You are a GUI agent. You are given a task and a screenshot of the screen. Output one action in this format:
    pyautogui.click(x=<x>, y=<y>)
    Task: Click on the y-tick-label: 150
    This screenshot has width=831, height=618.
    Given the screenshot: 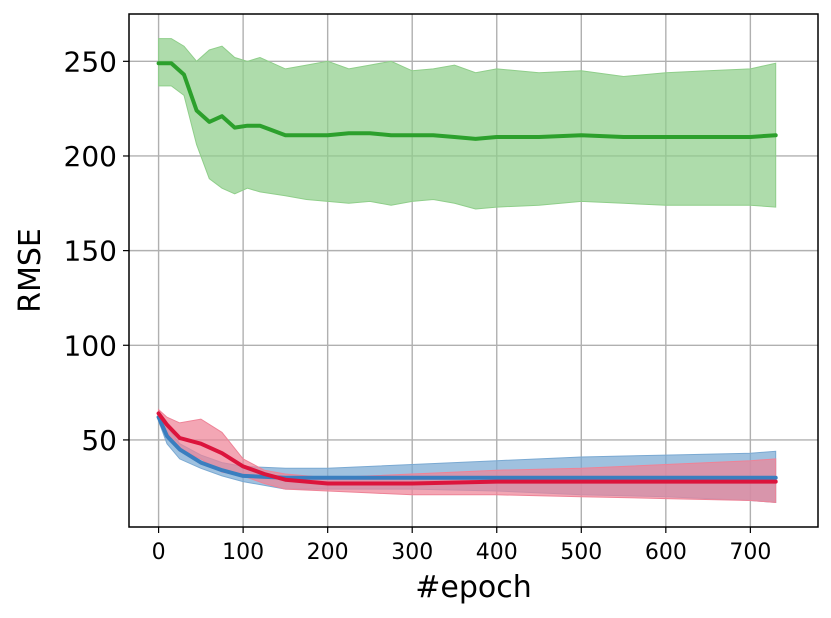 What is the action you would take?
    pyautogui.click(x=90, y=251)
    